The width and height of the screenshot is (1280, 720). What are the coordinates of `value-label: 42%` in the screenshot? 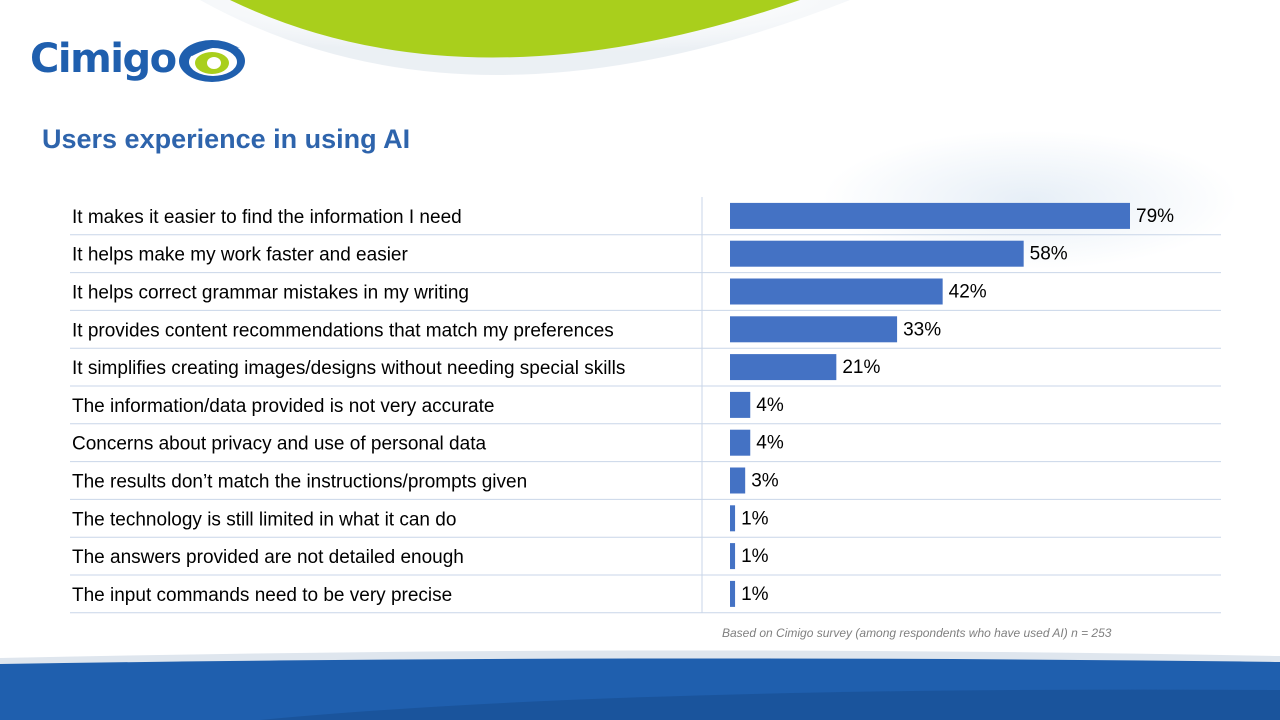 It's located at (968, 292).